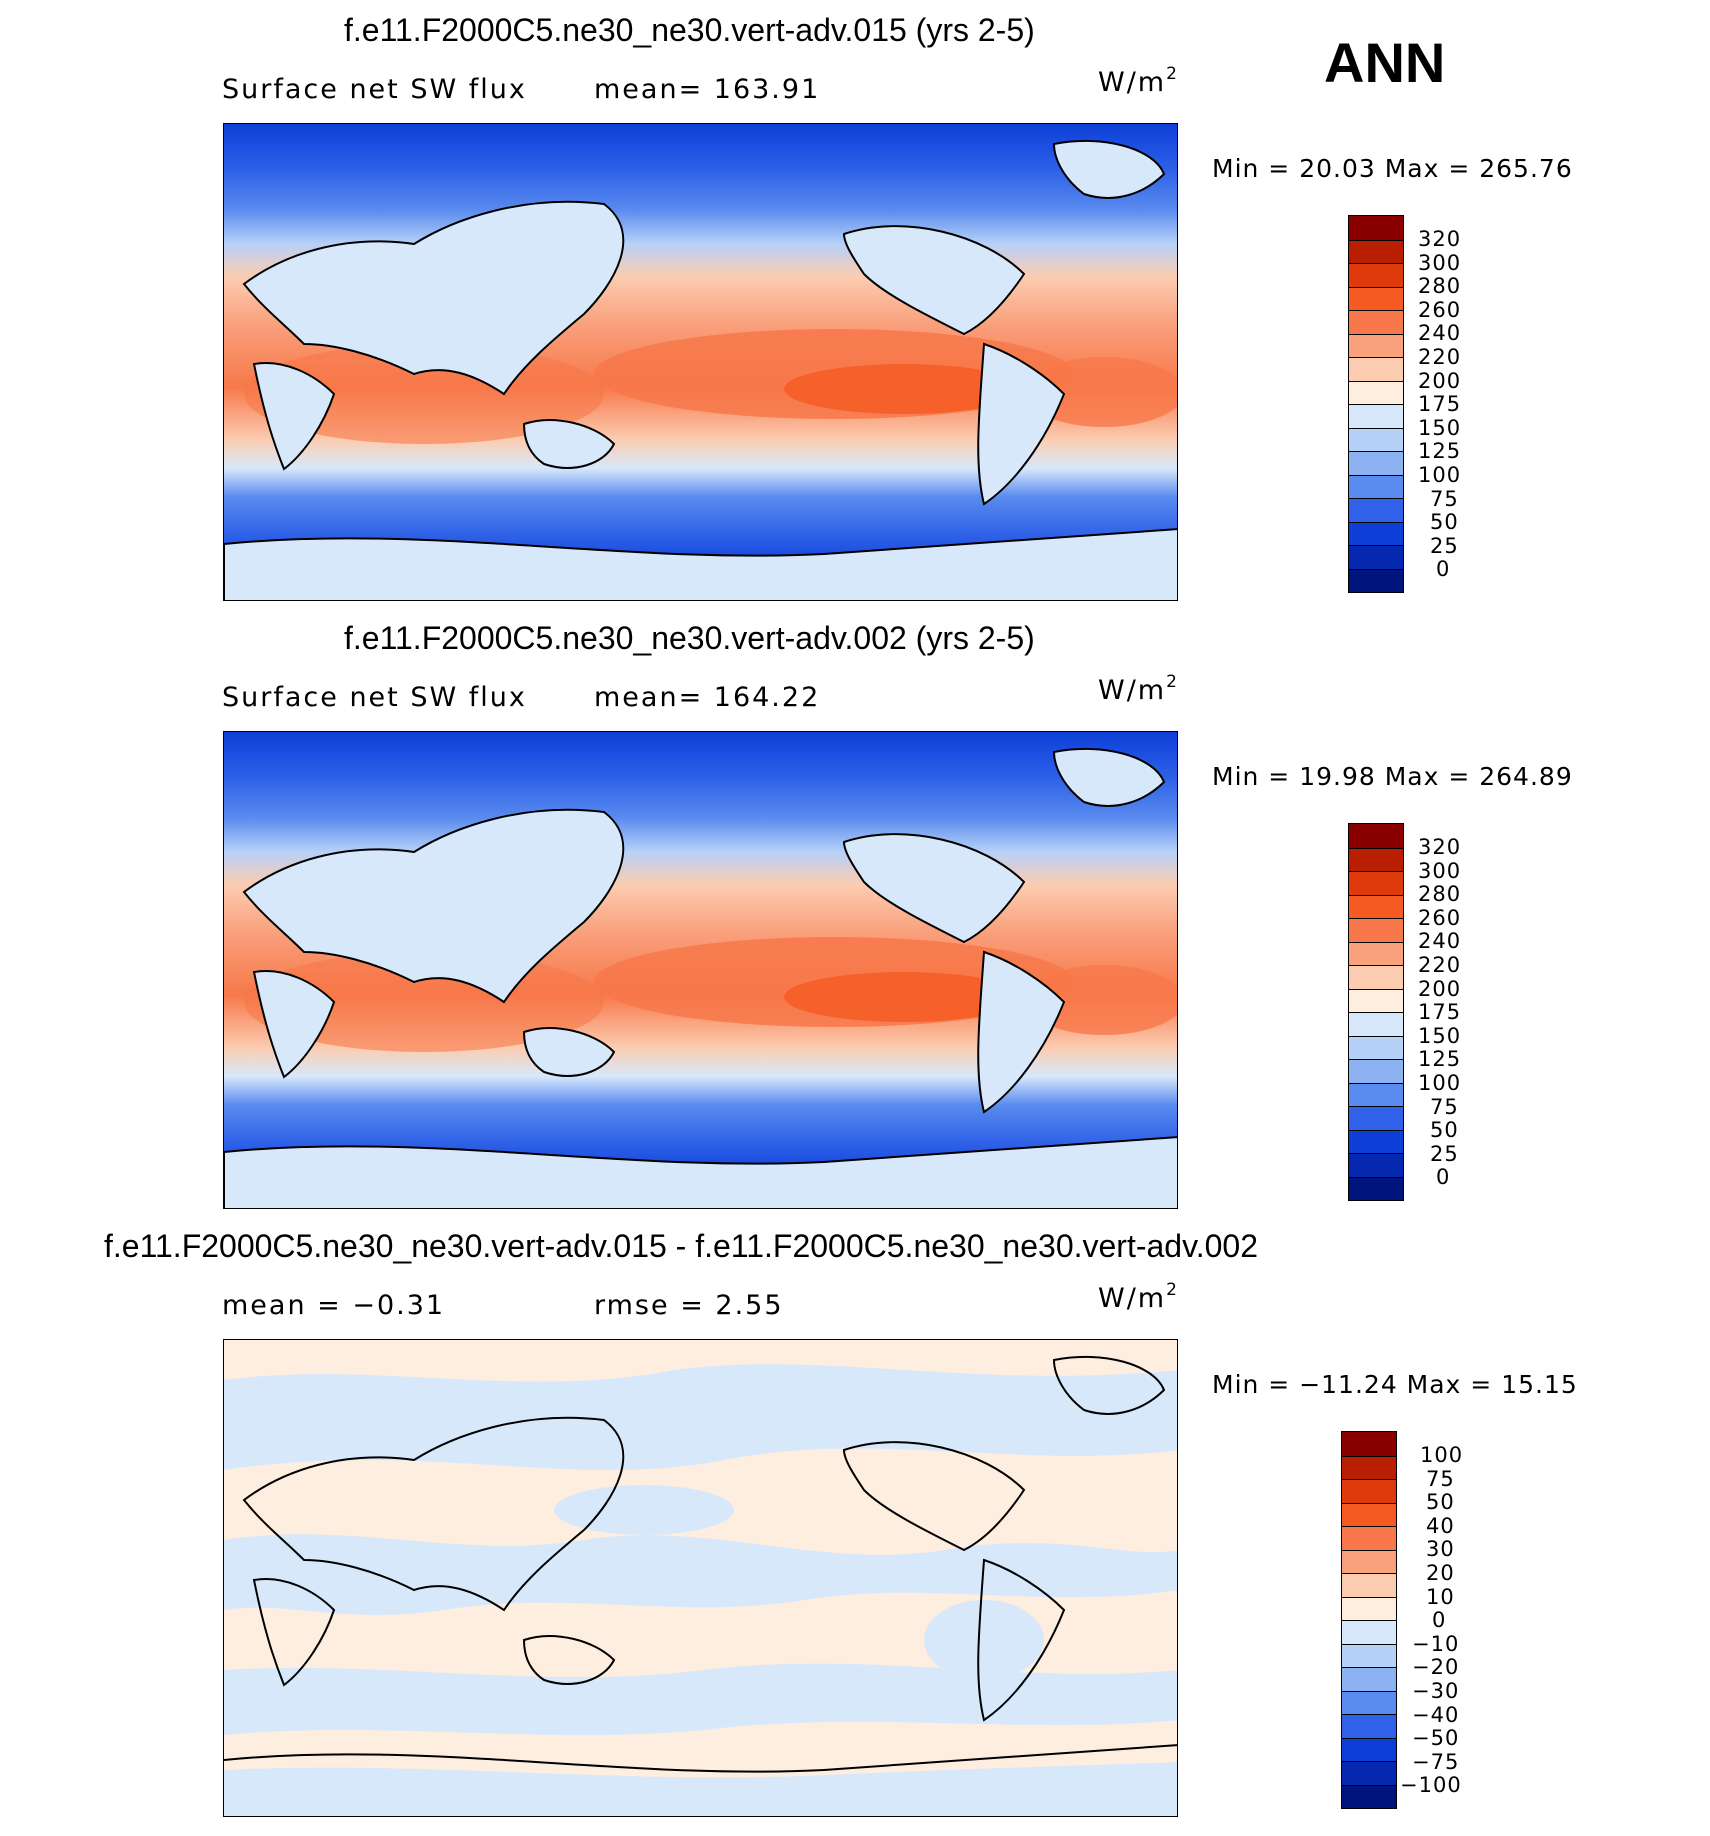 Image resolution: width=1710 pixels, height=1836 pixels. What do you see at coordinates (707, 89) in the screenshot?
I see `mean-label: mean= 163.91` at bounding box center [707, 89].